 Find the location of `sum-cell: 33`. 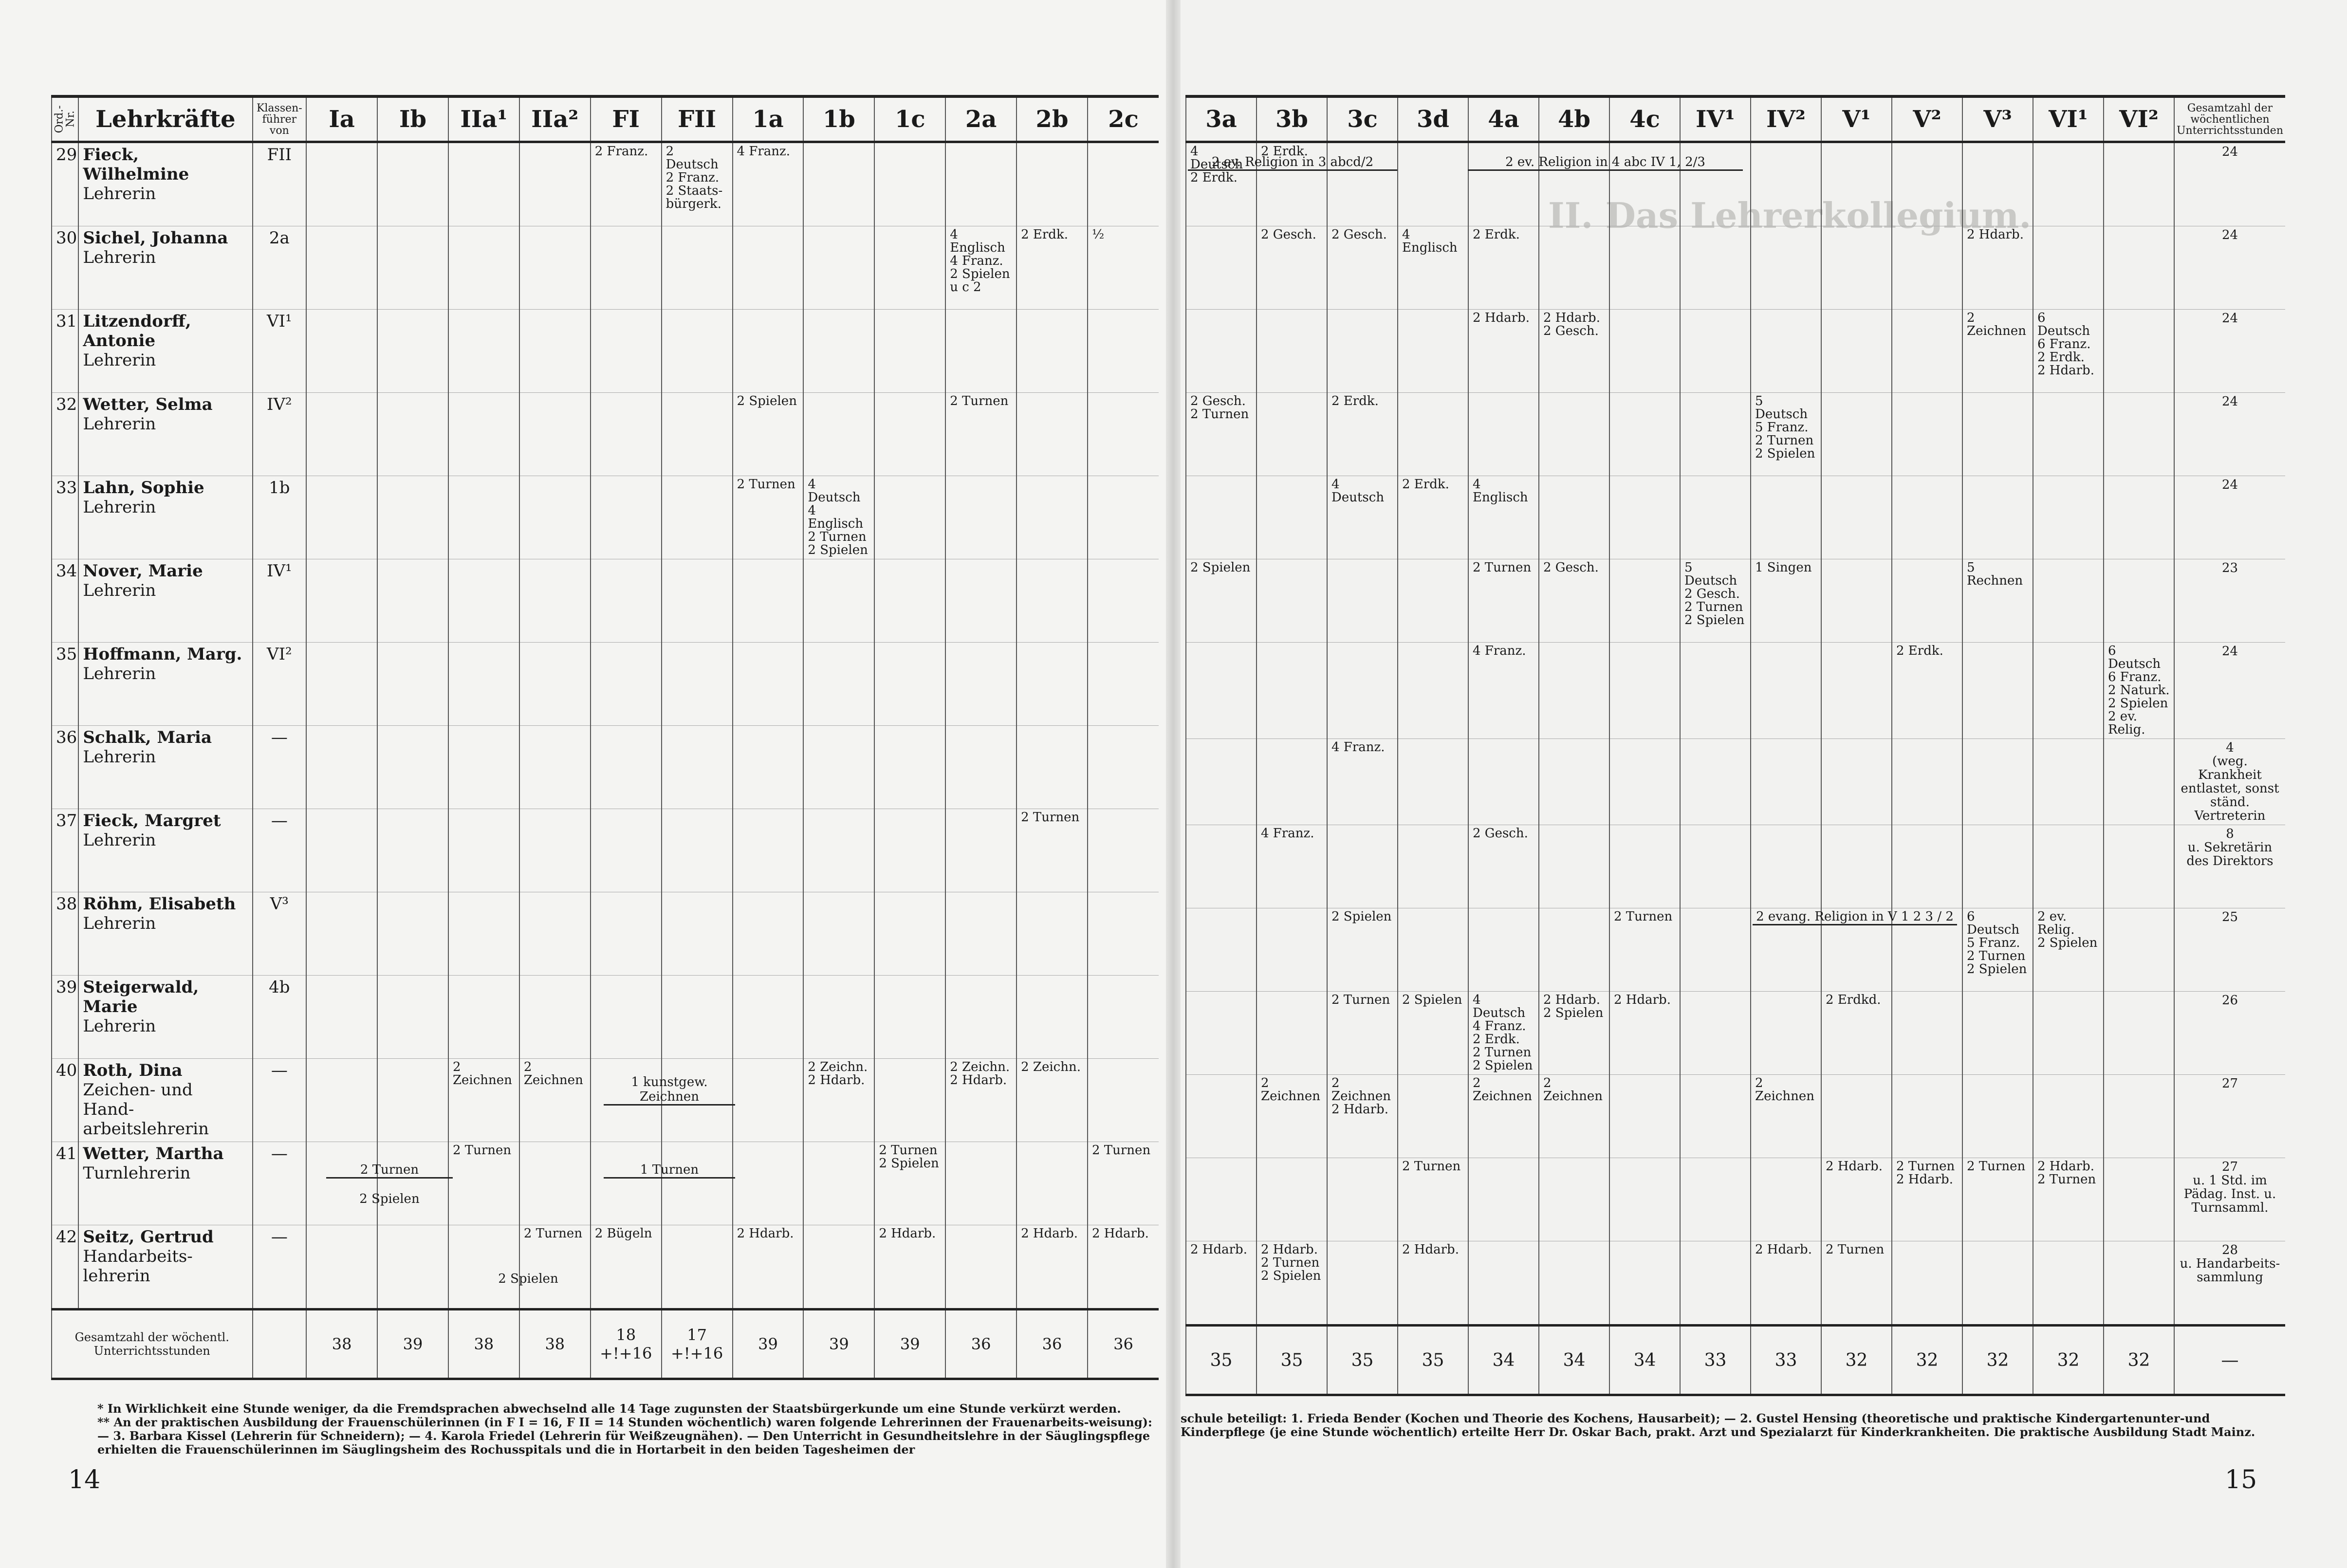

sum-cell: 33 is located at coordinates (1785, 1360).